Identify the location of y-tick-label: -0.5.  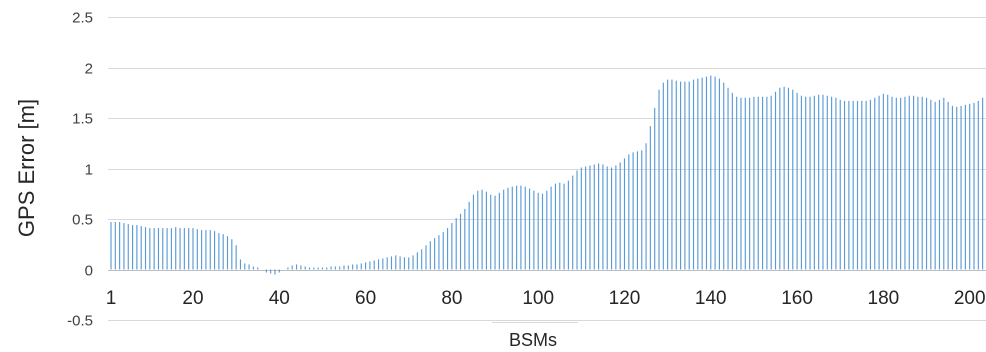
(80, 321).